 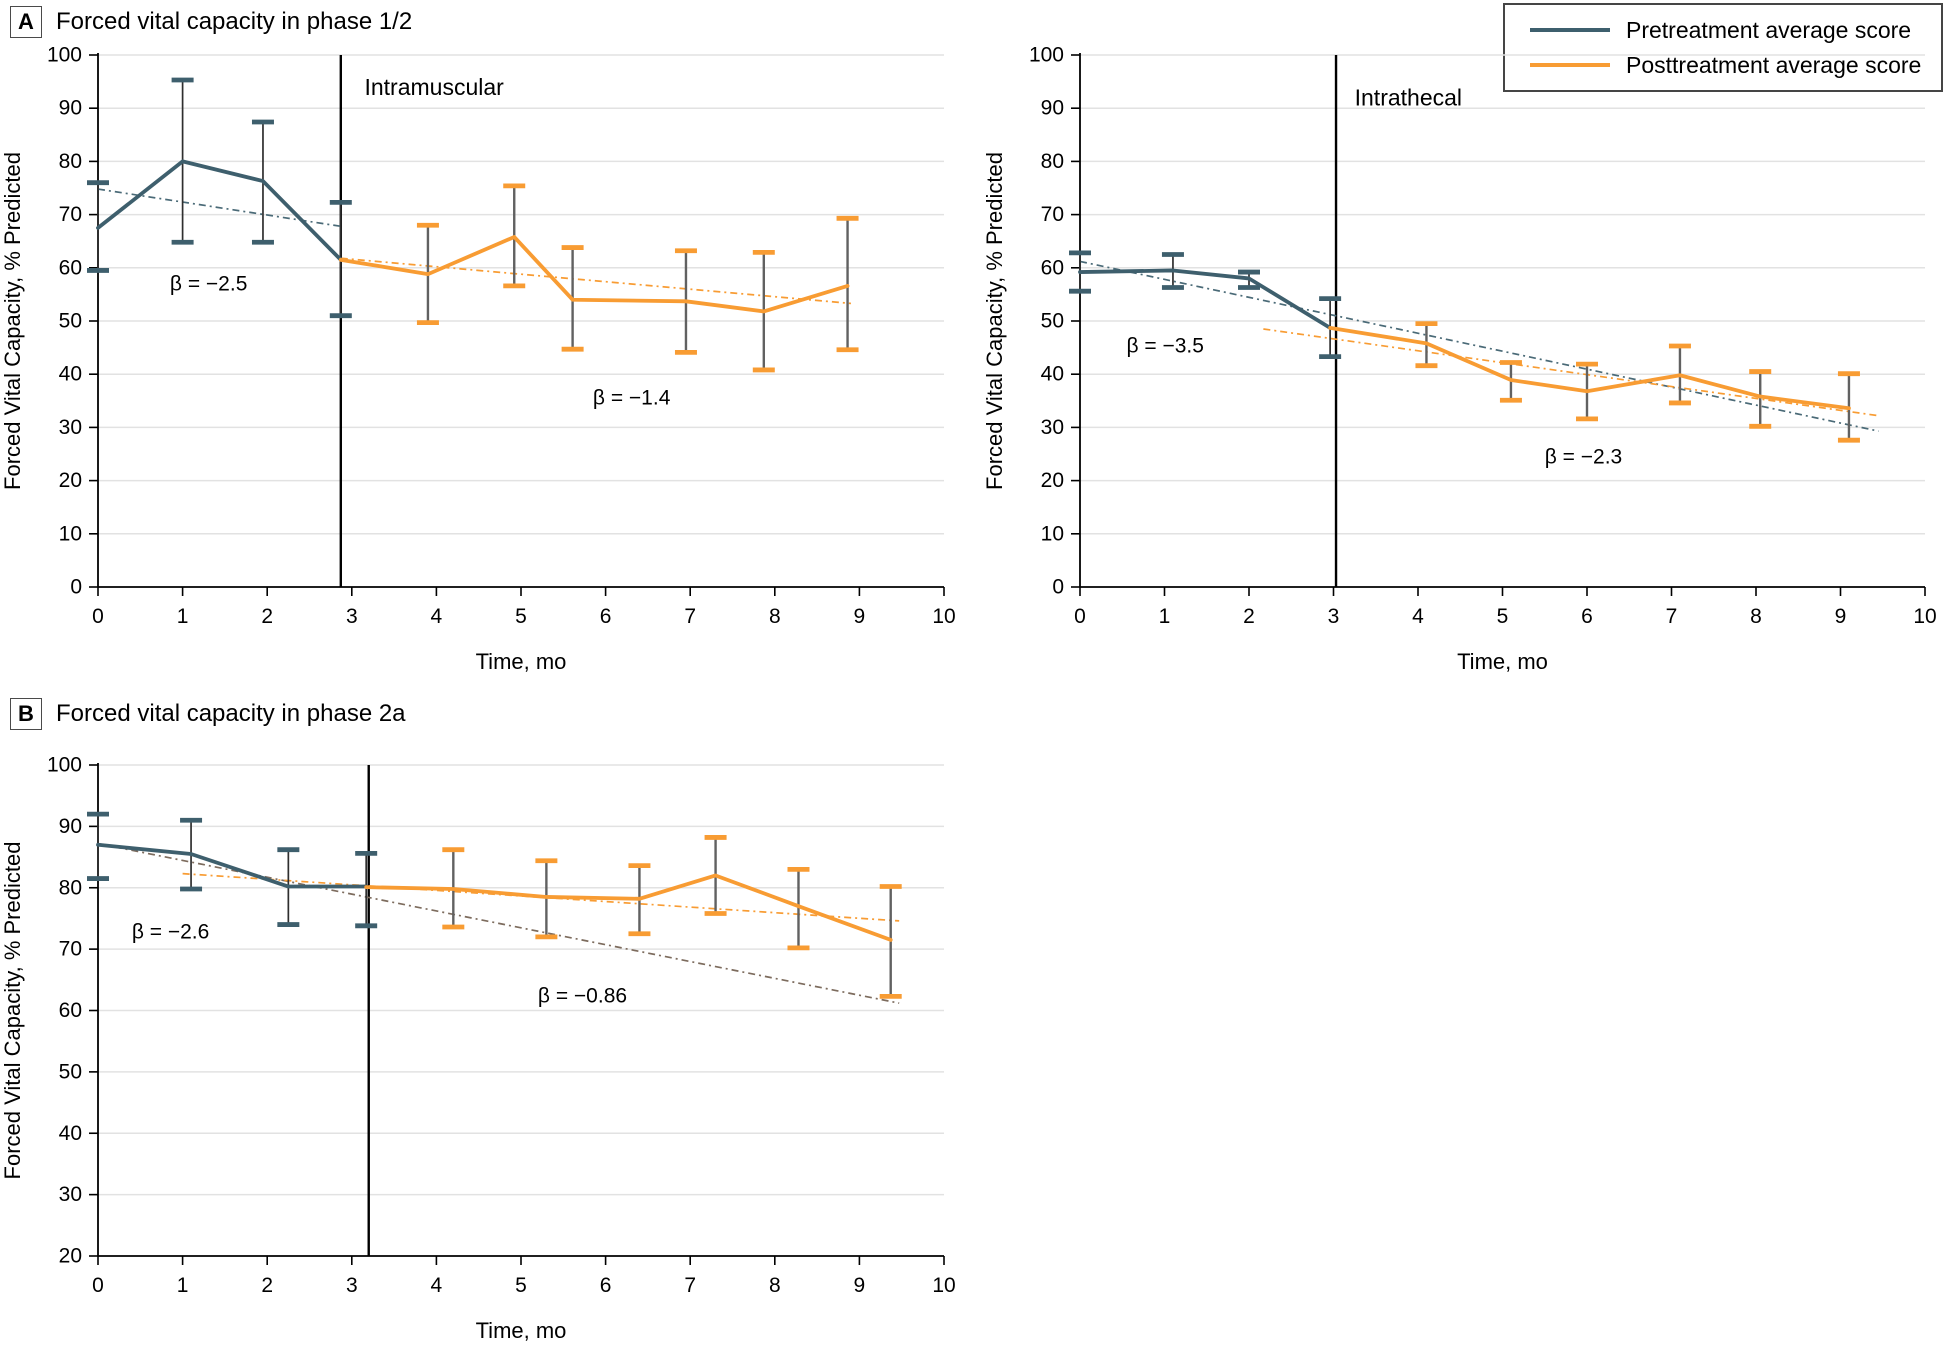 What do you see at coordinates (234, 21) in the screenshot?
I see `panel-a-title: Forced vital capacity in phase 1/2` at bounding box center [234, 21].